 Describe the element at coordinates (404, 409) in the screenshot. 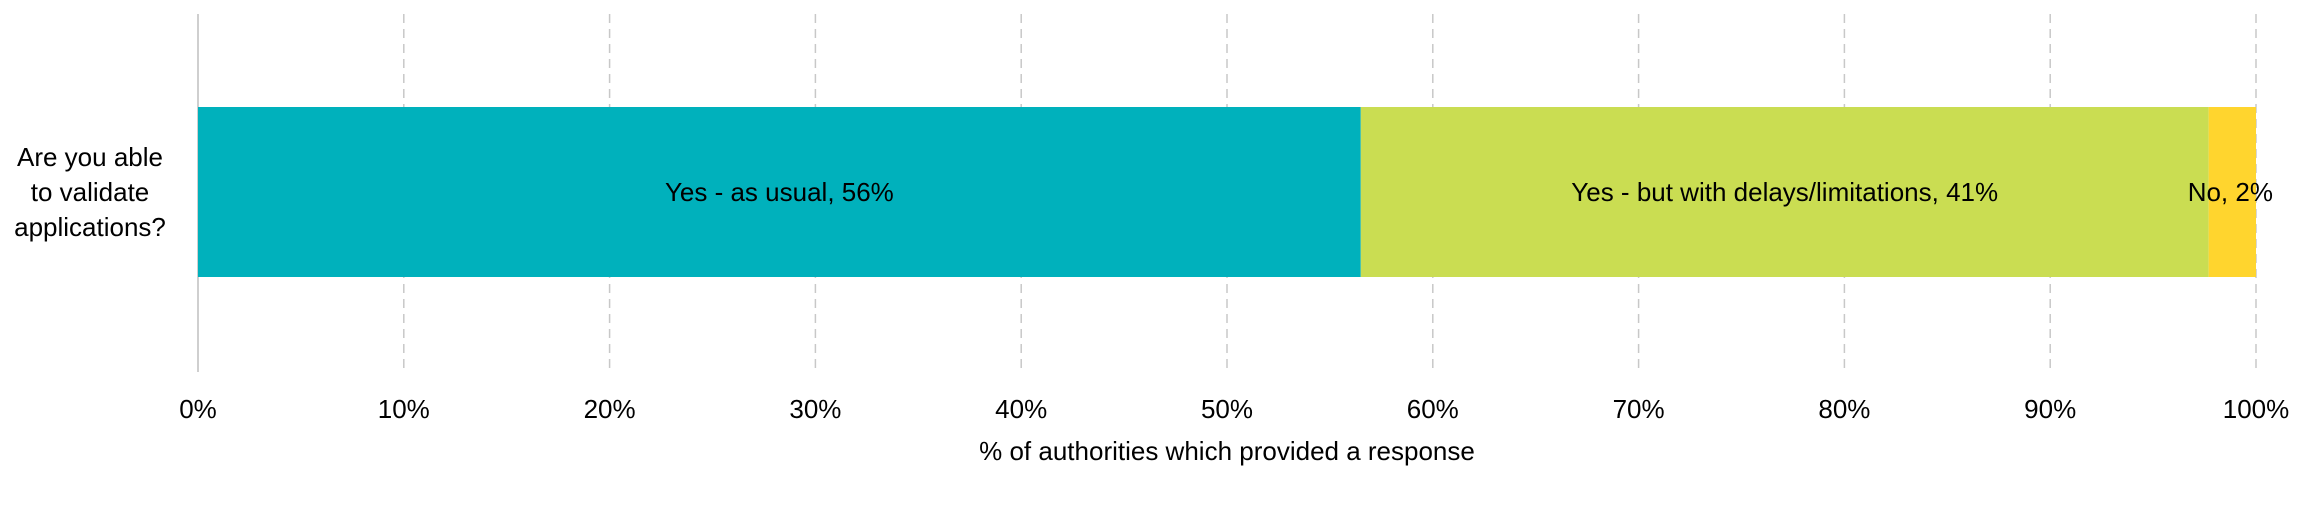

I see `x-tick-label: 10%` at that location.